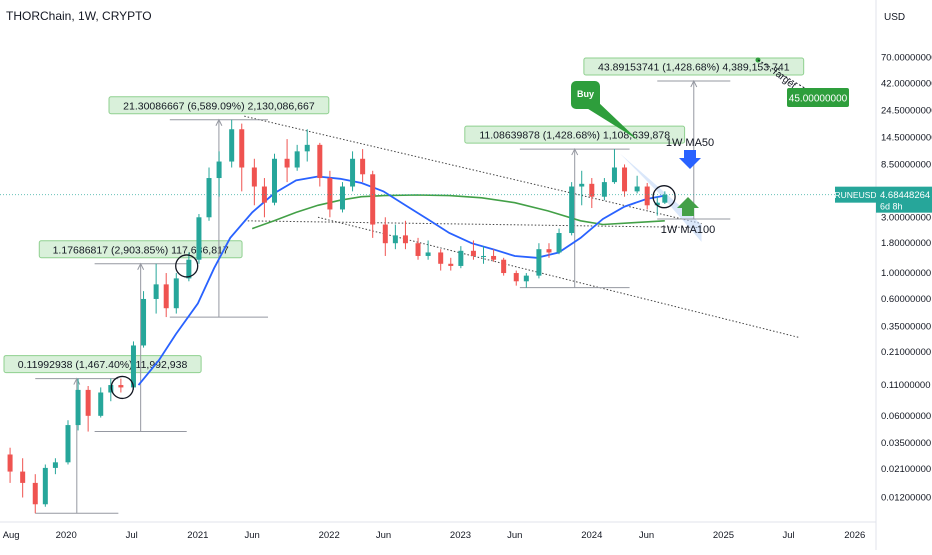  Describe the element at coordinates (11, 535) in the screenshot. I see `x-tick-label: Aug` at that location.